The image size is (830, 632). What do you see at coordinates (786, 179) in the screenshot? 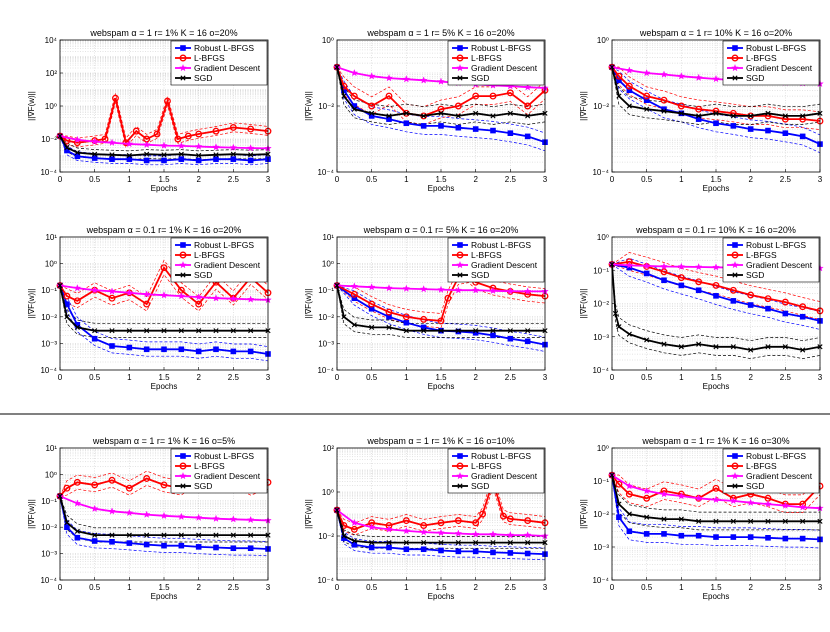
I see `x-tick-label: 2.5` at bounding box center [786, 179].